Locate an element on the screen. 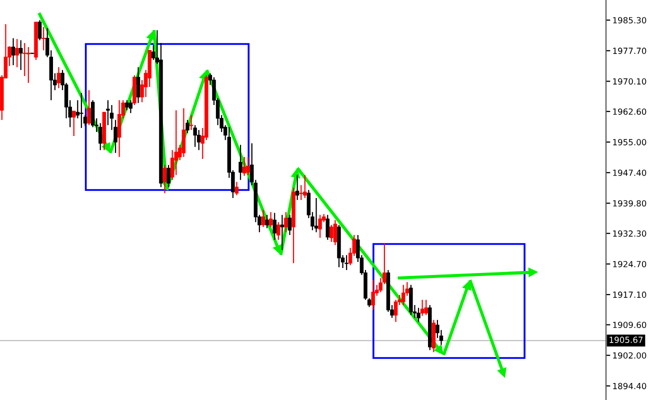 Image resolution: width=650 pixels, height=400 pixels. y-tick-label: 1962.60 is located at coordinates (629, 111).